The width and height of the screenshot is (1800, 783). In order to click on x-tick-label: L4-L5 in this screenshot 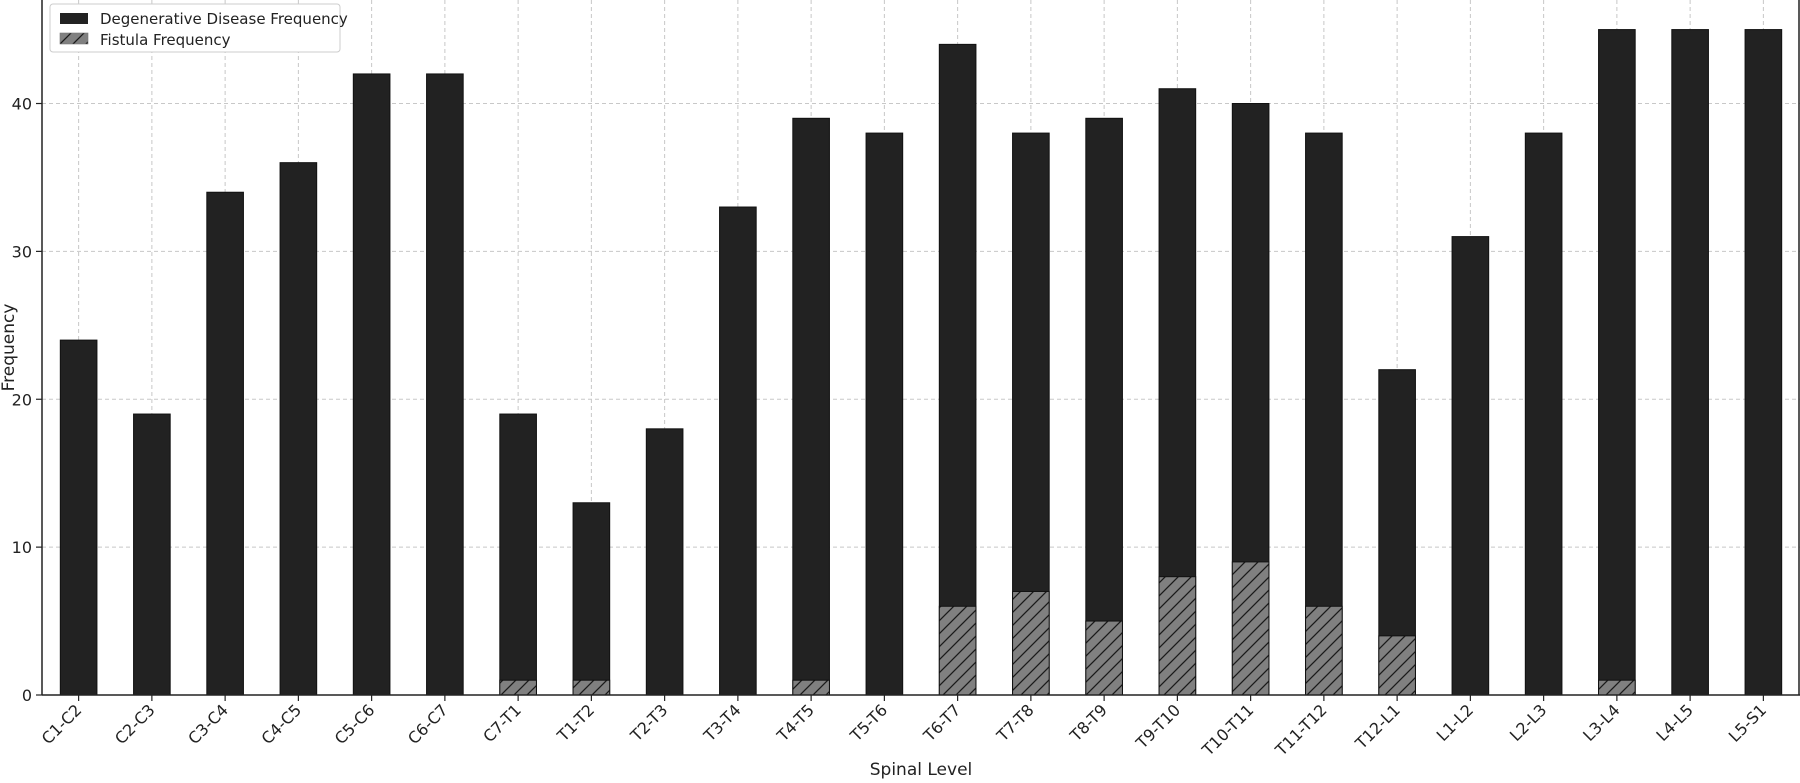, I will do `click(1674, 722)`.